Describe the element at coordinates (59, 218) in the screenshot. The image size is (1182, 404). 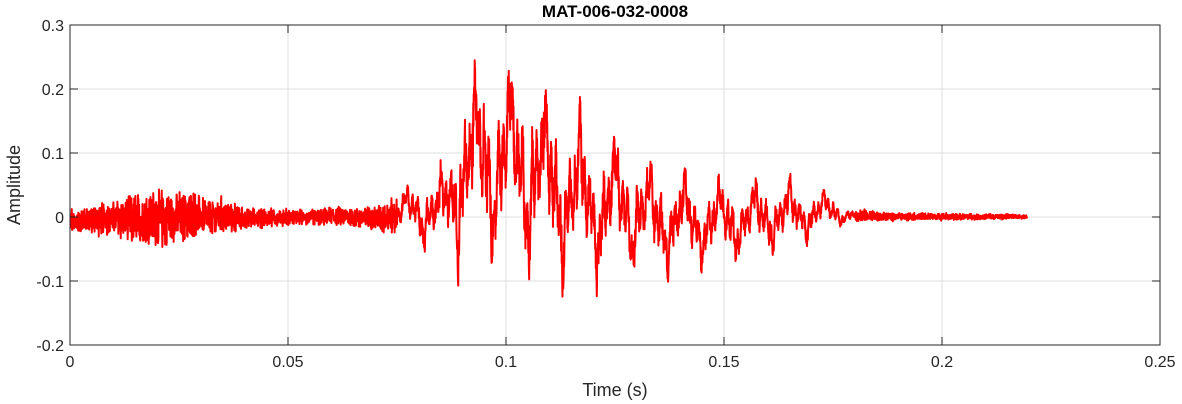
I see `y-tick-label: 0` at that location.